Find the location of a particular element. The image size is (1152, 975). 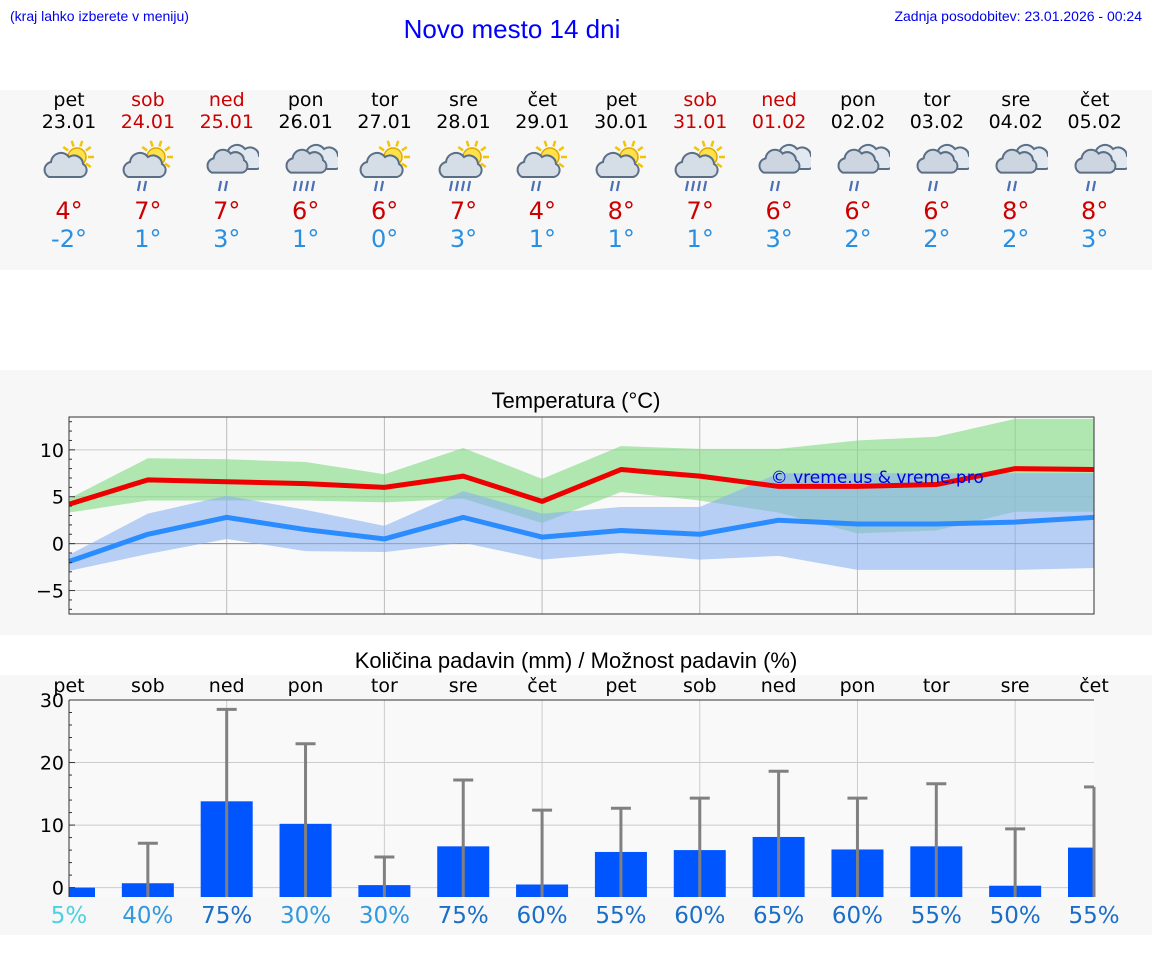

temp-min-line is located at coordinates (581, 539).